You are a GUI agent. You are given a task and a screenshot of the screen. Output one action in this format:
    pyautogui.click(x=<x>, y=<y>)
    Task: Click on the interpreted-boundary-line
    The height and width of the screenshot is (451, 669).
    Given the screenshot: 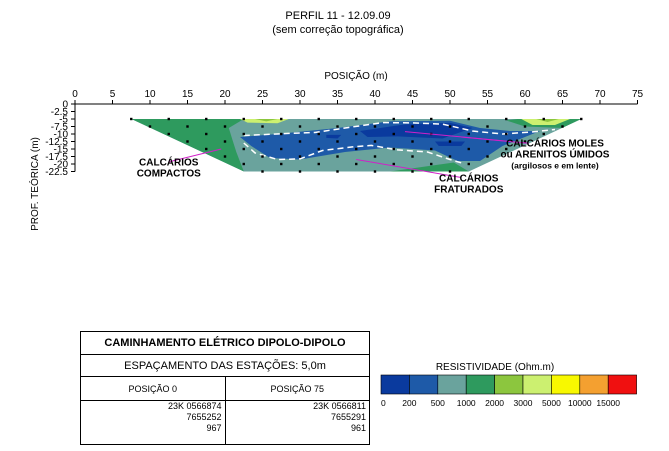 What is the action you would take?
    pyautogui.click(x=399, y=129)
    